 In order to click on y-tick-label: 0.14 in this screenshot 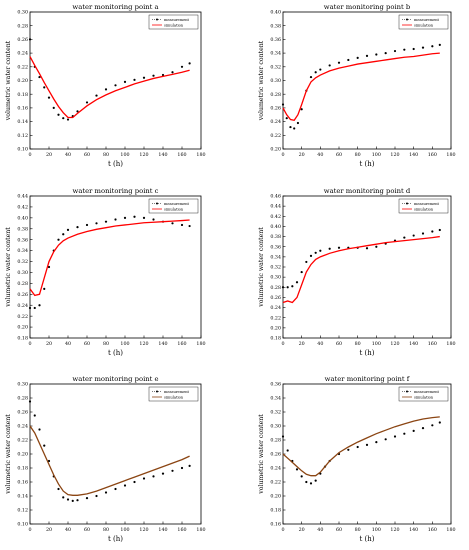, I will do `click(22, 497)`.